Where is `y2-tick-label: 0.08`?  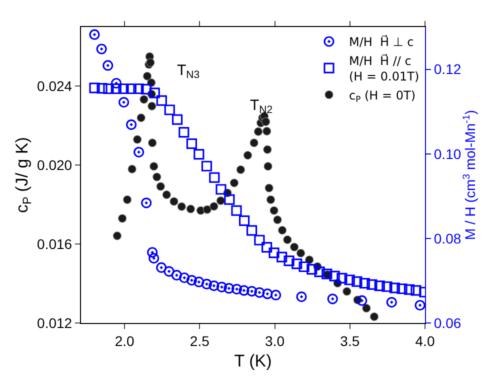 y2-tick-label: 0.08 is located at coordinates (448, 238).